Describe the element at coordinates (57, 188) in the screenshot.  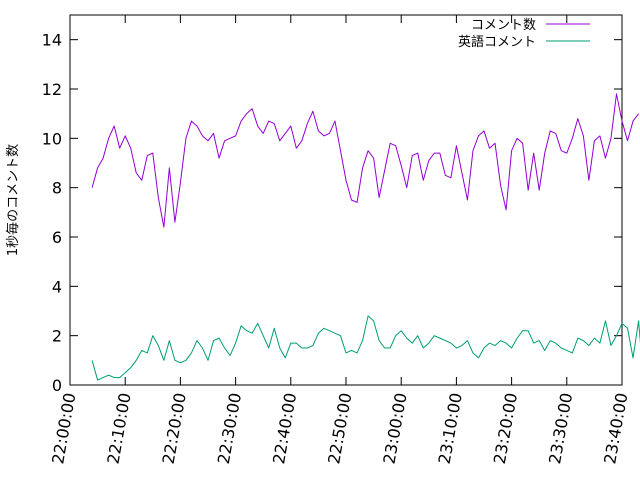
I see `y-tick-label: 8` at that location.